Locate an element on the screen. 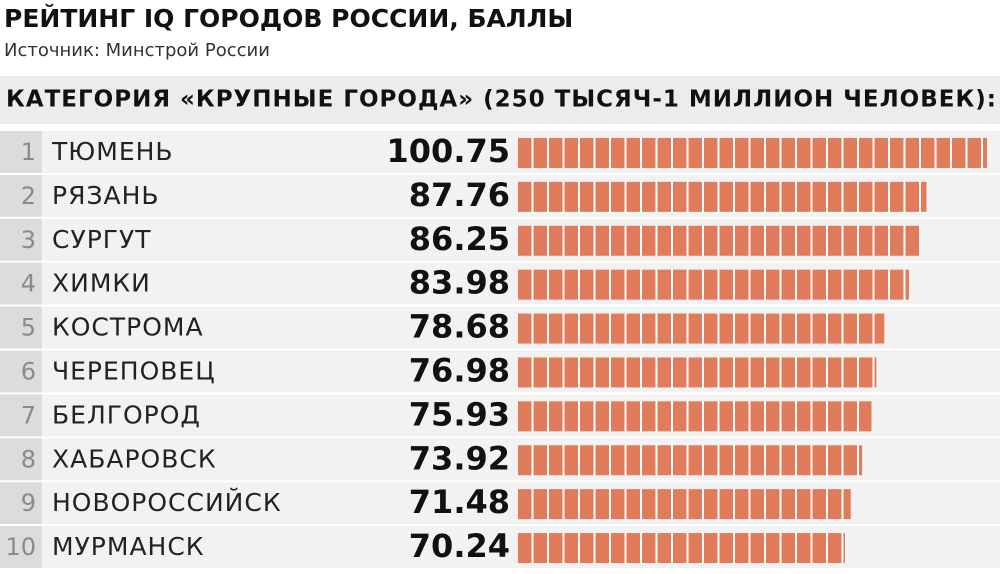  category-label: ЧЕРЕПОВЕЦ is located at coordinates (134, 370).